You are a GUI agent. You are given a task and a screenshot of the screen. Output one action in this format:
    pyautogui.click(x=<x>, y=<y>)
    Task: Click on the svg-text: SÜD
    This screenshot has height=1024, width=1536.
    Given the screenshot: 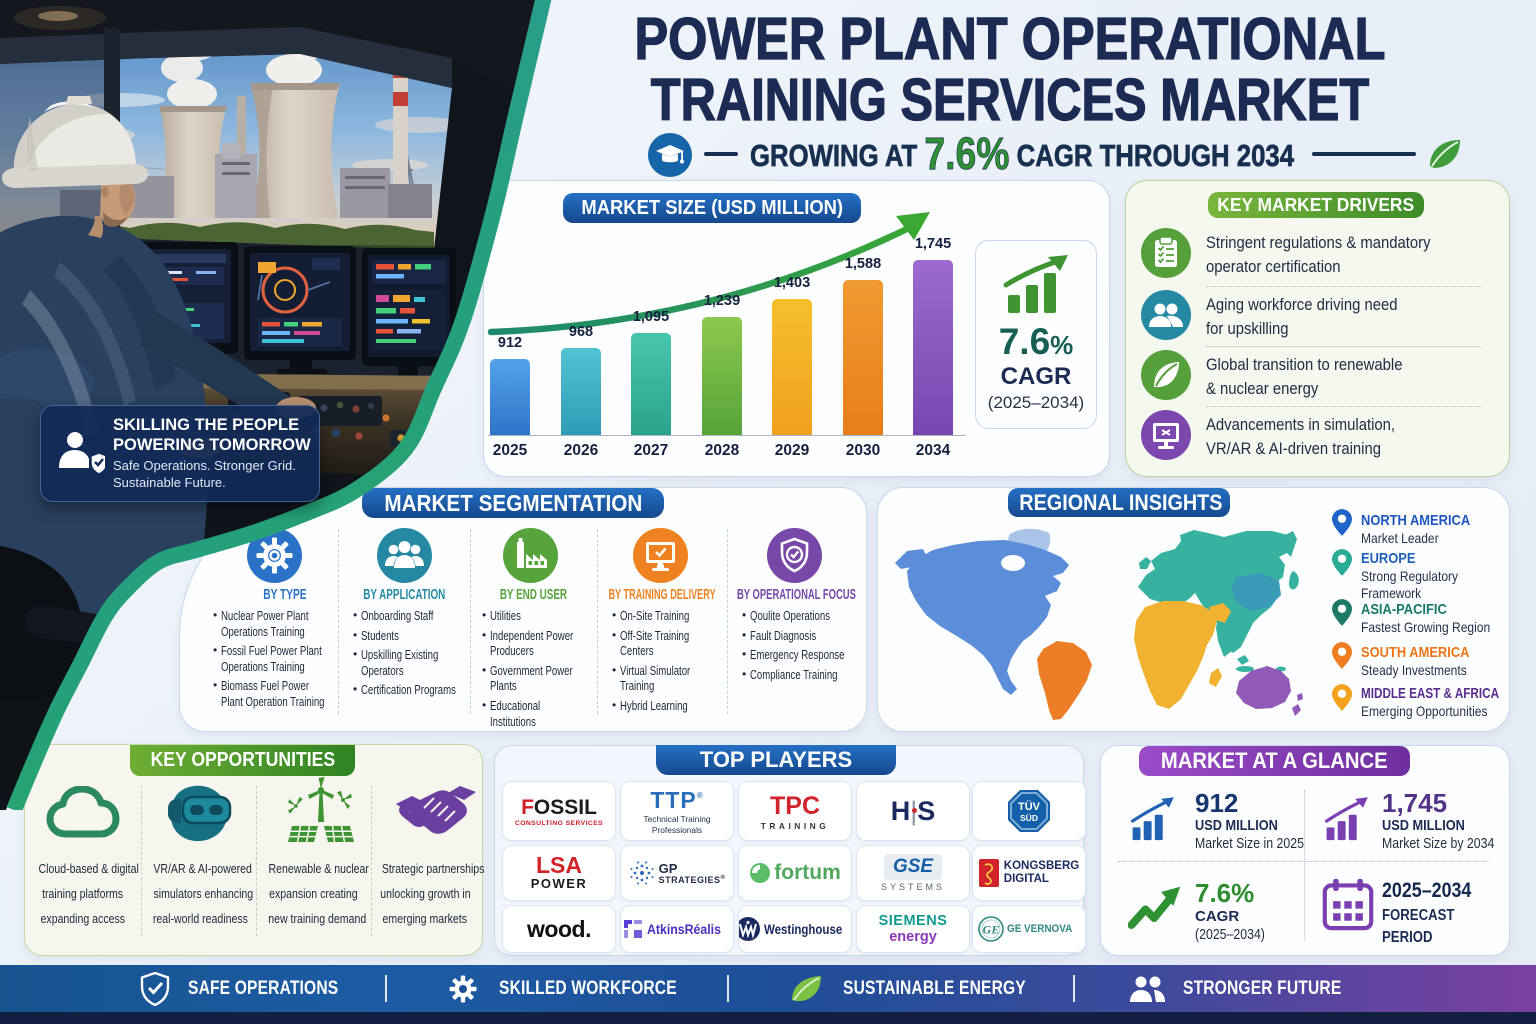 What is the action you would take?
    pyautogui.click(x=1029, y=818)
    